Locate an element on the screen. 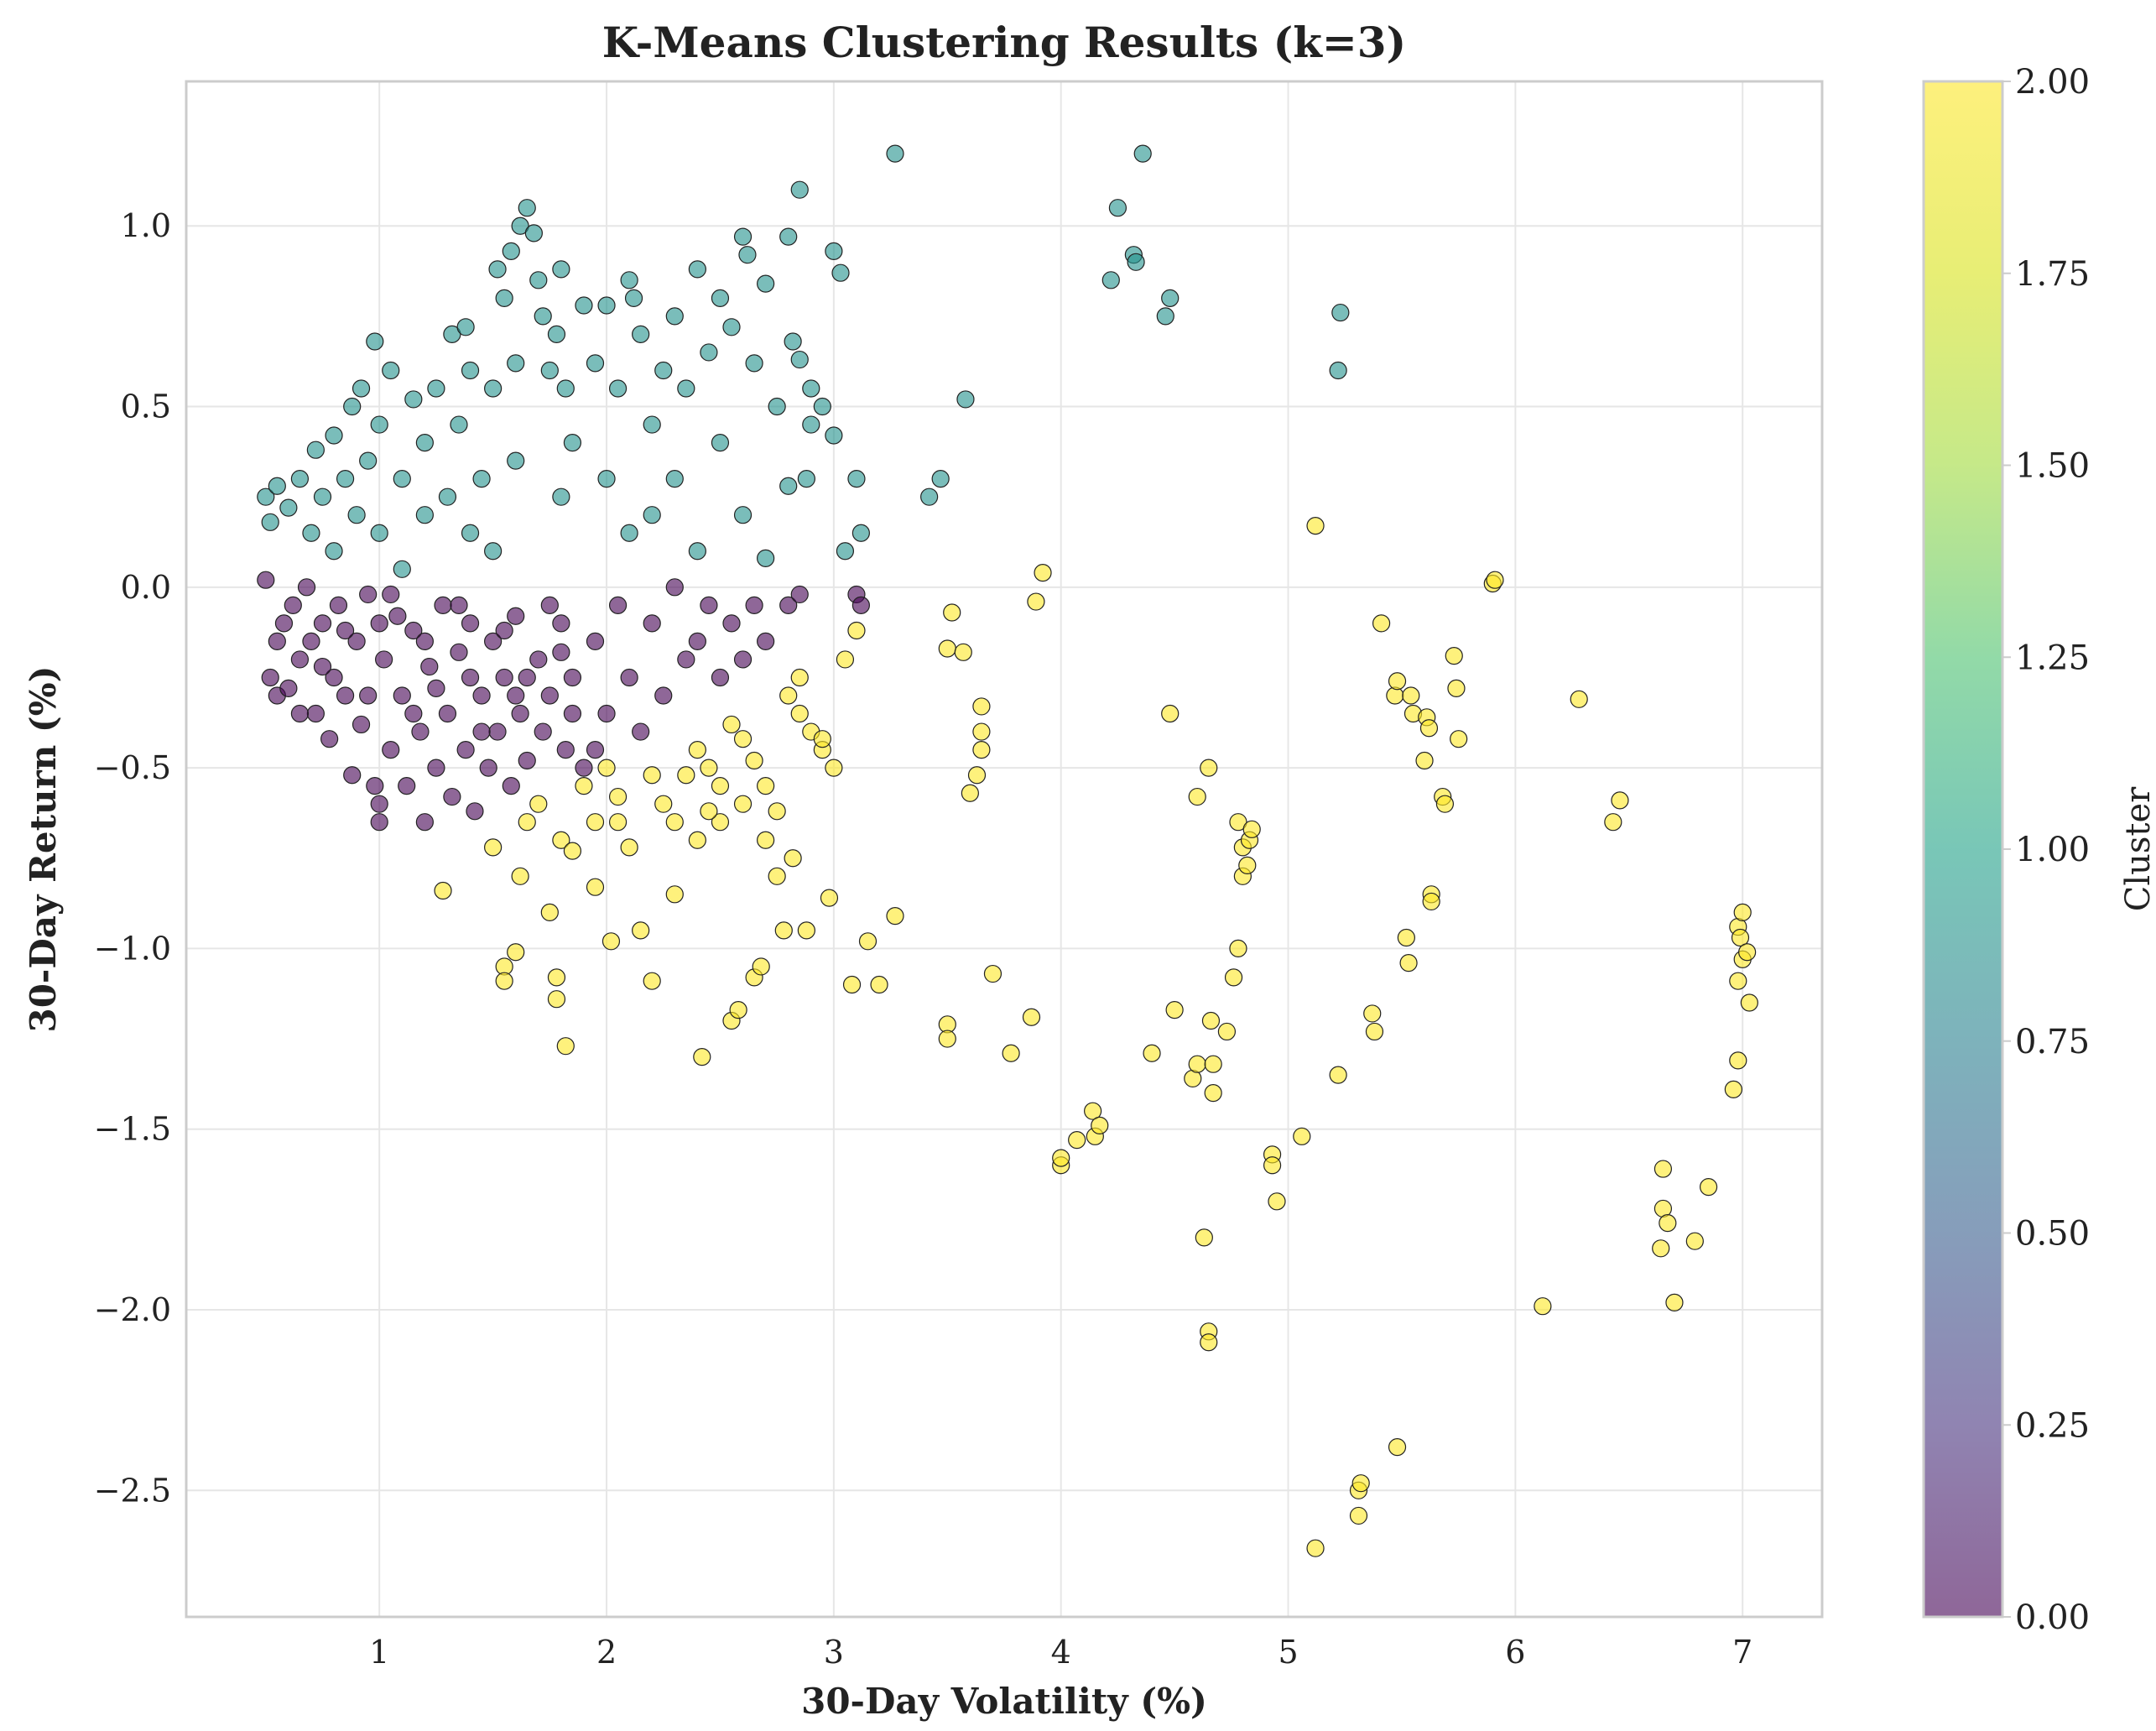  colorbar-tick-label: 1.00 is located at coordinates (2052, 850).